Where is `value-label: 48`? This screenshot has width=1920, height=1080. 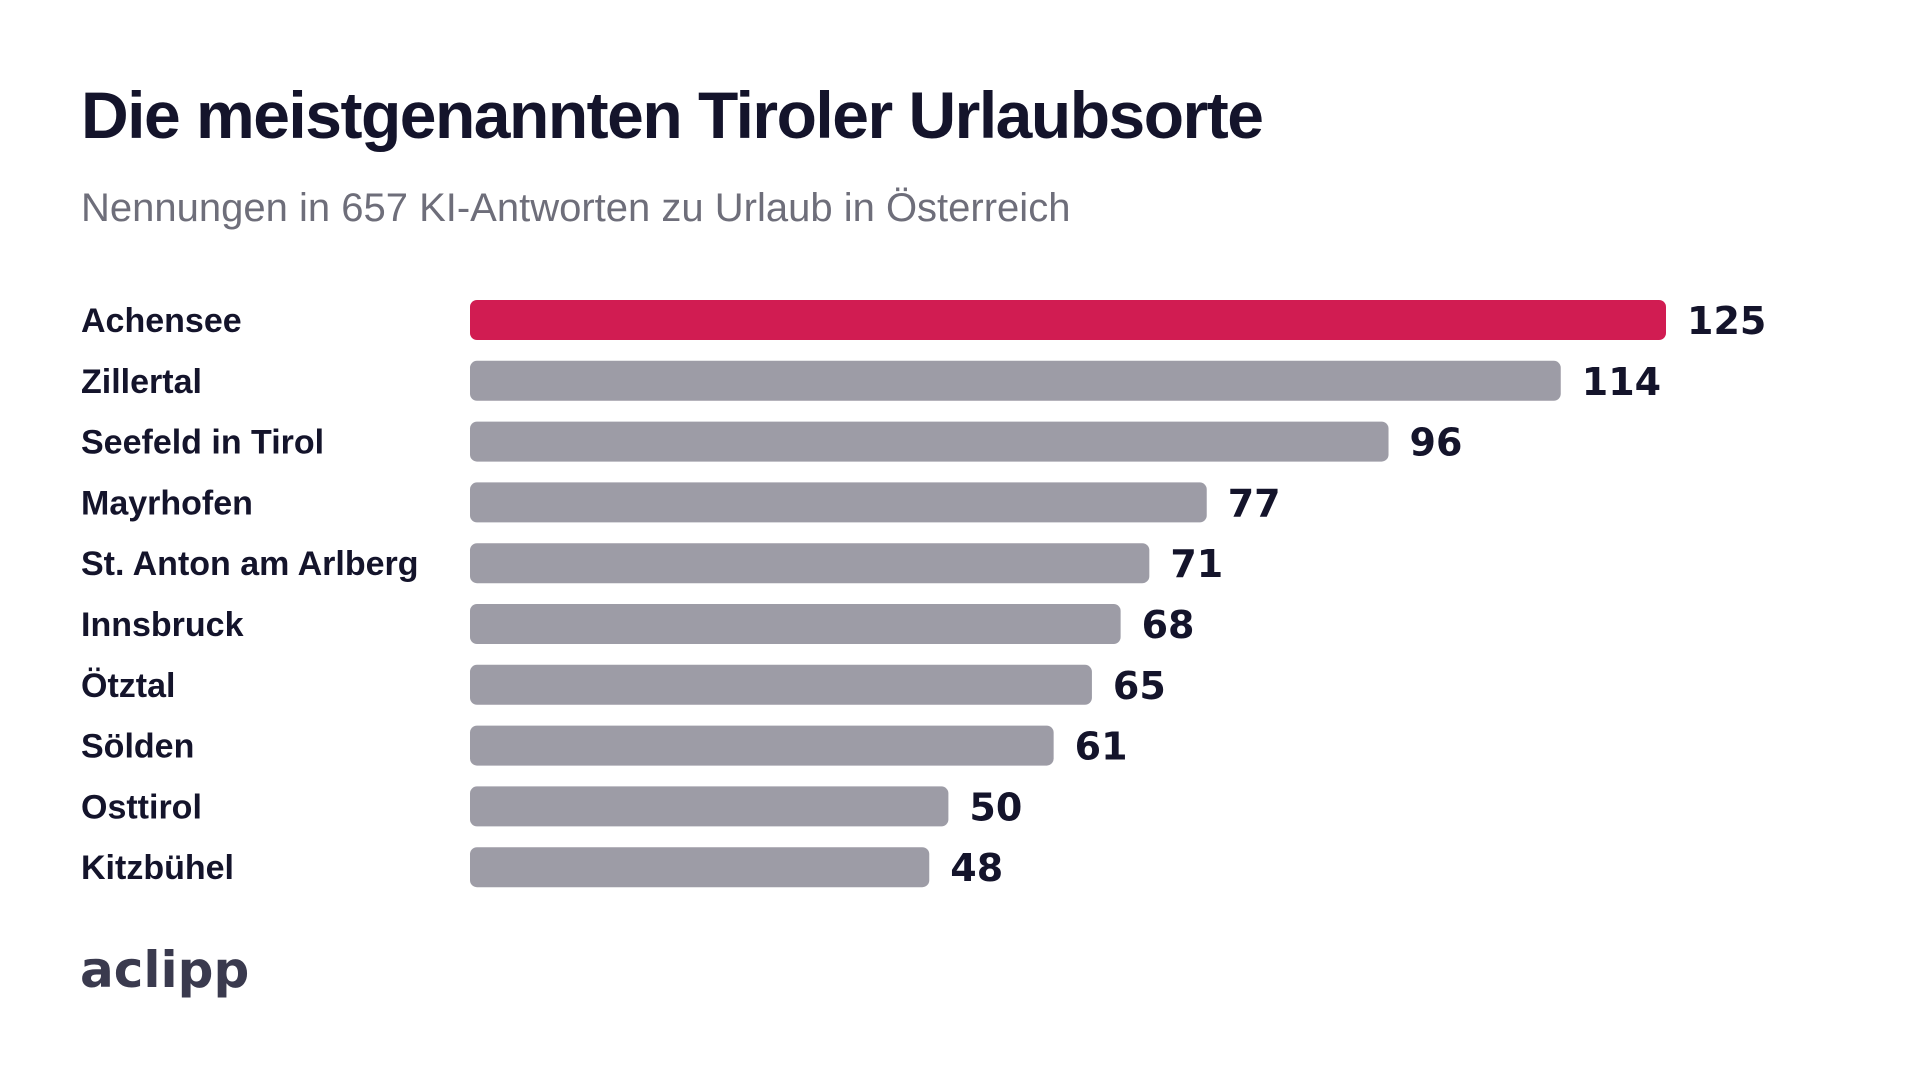 value-label: 48 is located at coordinates (976, 868).